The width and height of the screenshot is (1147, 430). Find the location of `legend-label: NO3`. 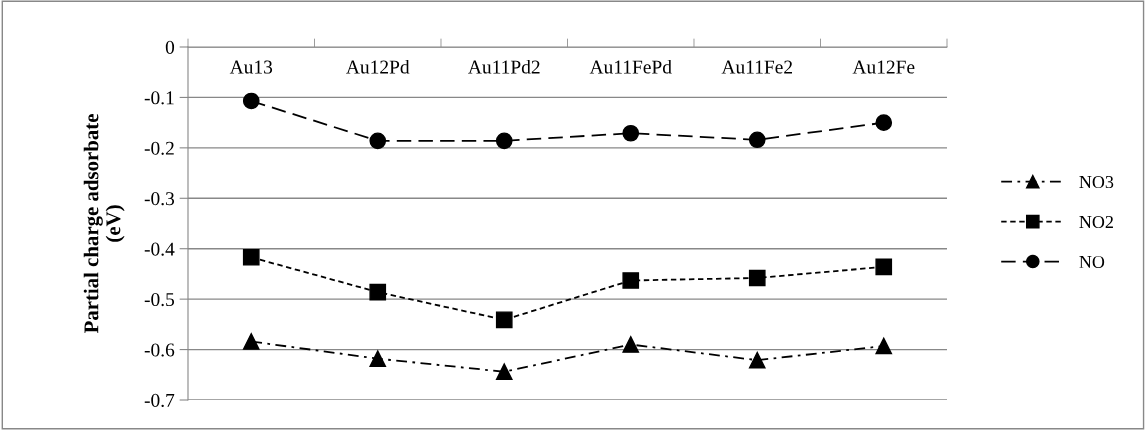

legend-label: NO3 is located at coordinates (1096, 182).